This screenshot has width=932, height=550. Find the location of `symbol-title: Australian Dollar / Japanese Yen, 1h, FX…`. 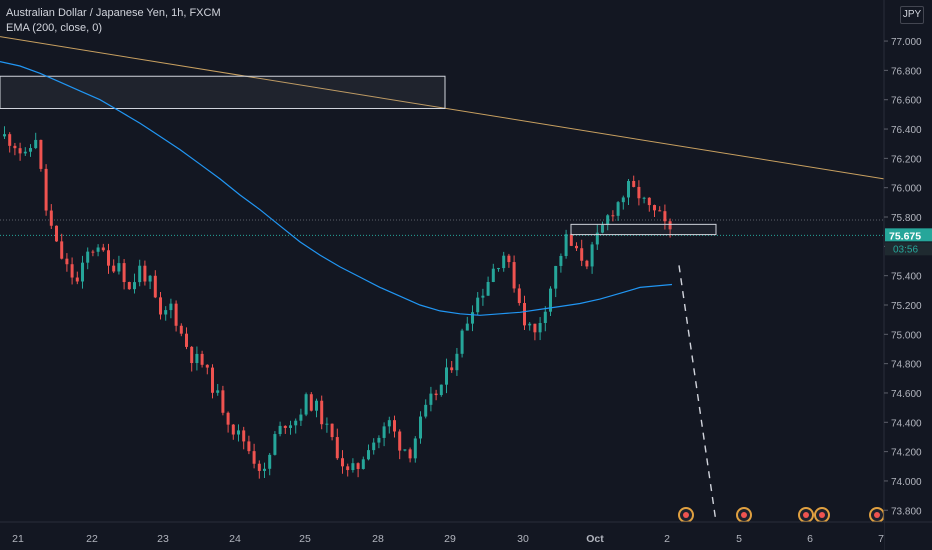

symbol-title: Australian Dollar / Japanese Yen, 1h, FX… is located at coordinates (113, 13).